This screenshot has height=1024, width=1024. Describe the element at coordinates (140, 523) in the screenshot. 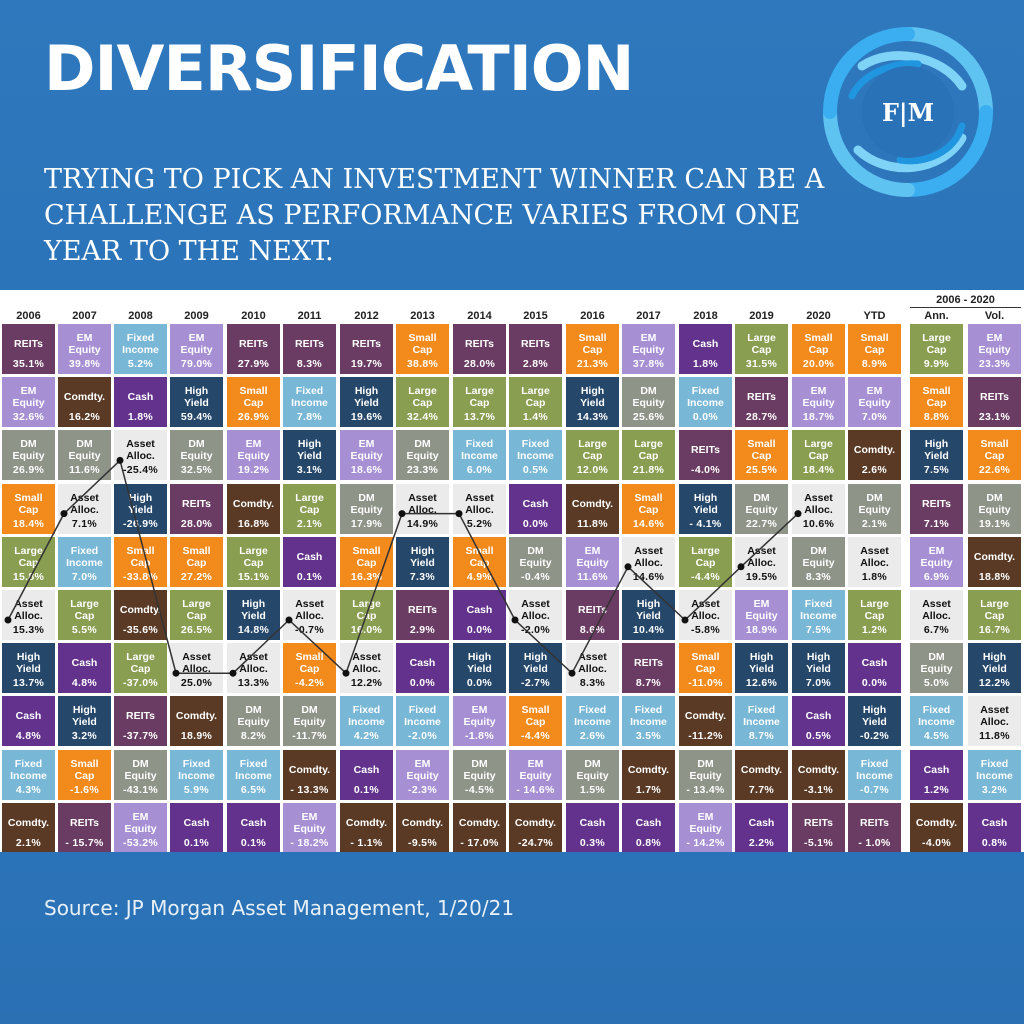

I see `cell-return-value: -26.9%` at that location.